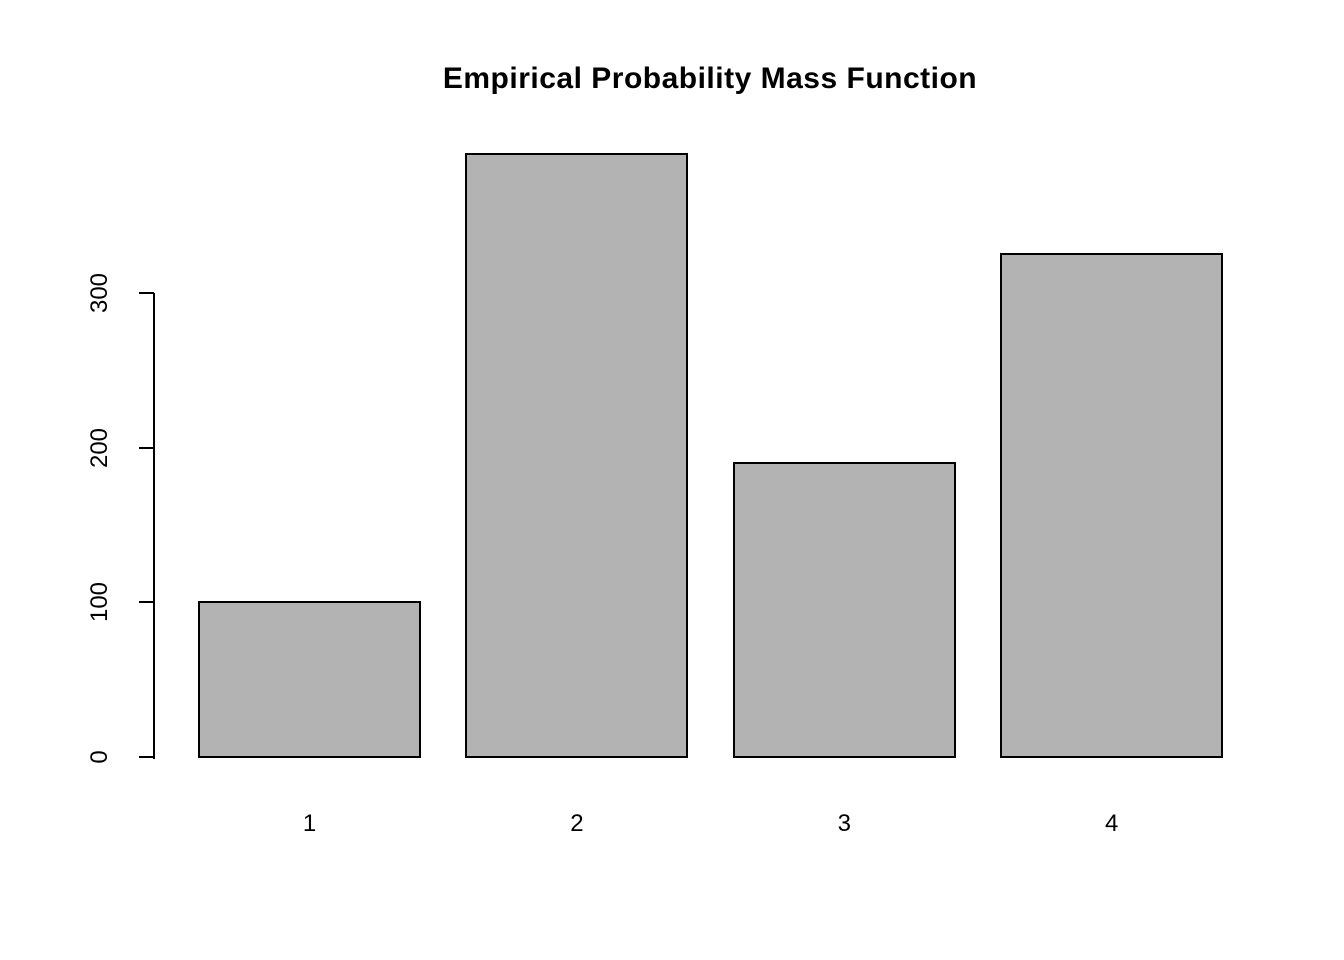  I want to click on y-axis-tick-label: 100, so click(99, 602).